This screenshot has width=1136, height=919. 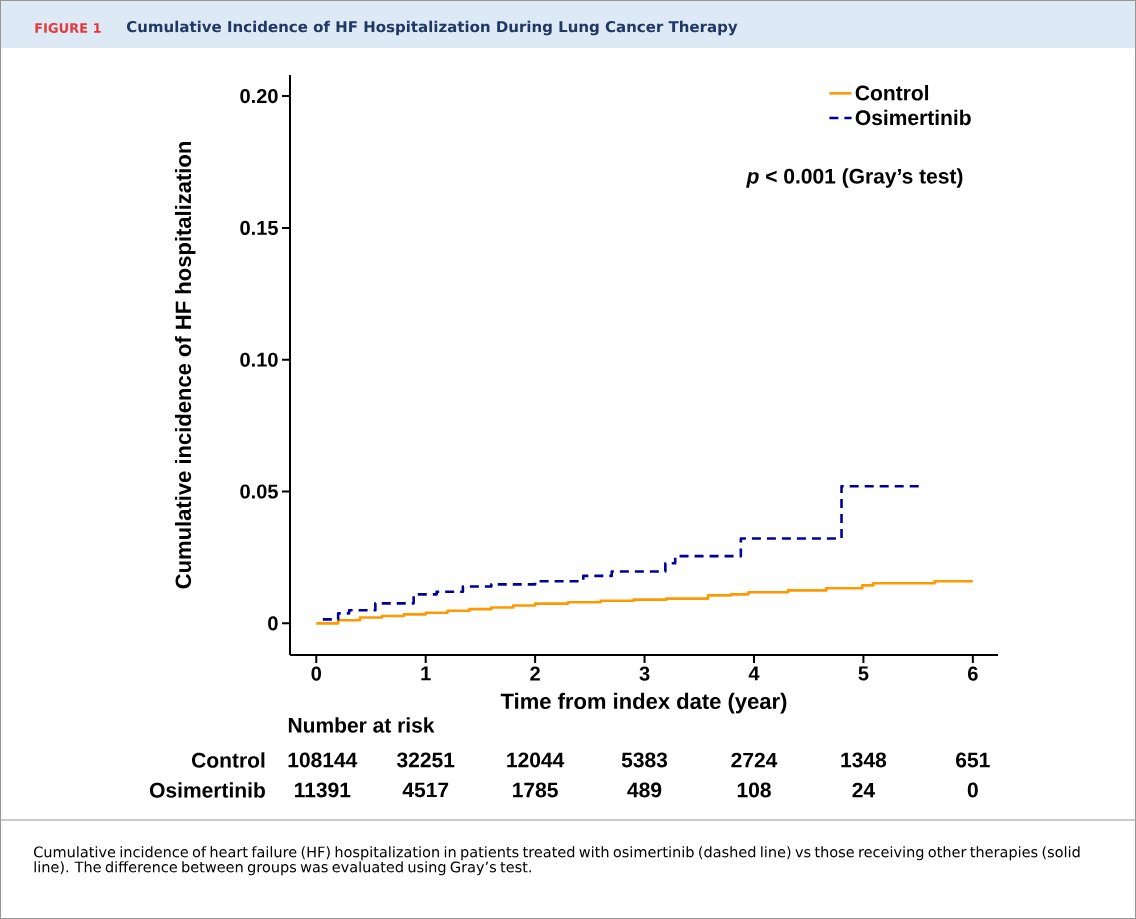 I want to click on text: 489, so click(x=644, y=790).